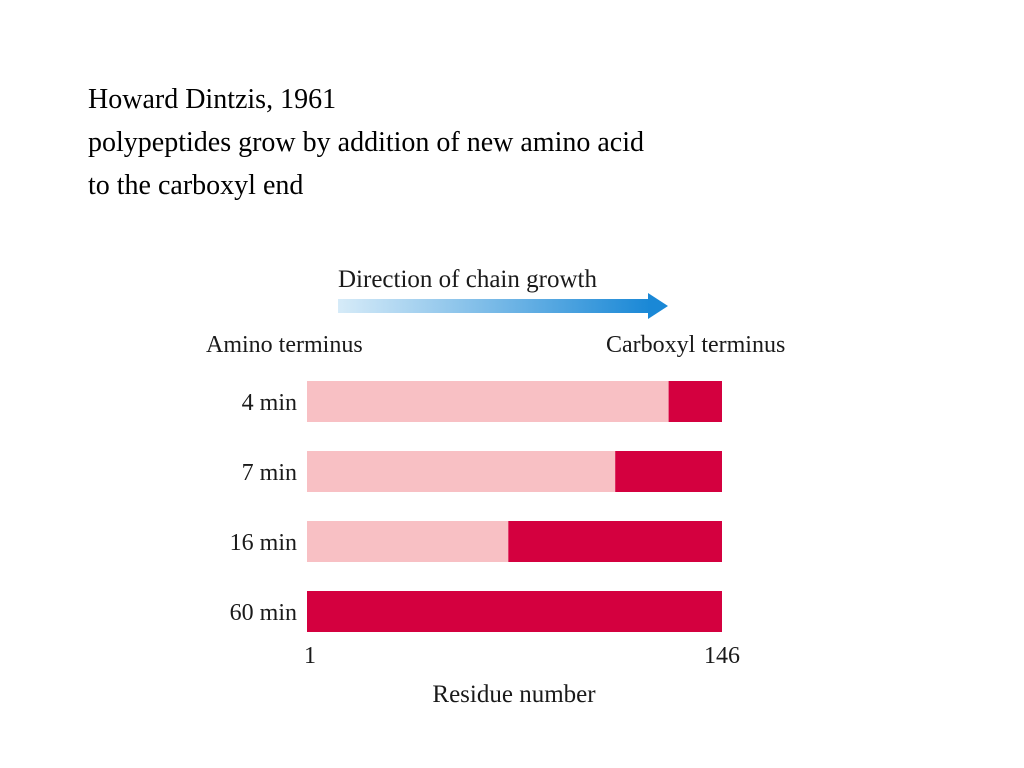 This screenshot has width=1024, height=768. I want to click on x-tick-label-start: 1, so click(310, 656).